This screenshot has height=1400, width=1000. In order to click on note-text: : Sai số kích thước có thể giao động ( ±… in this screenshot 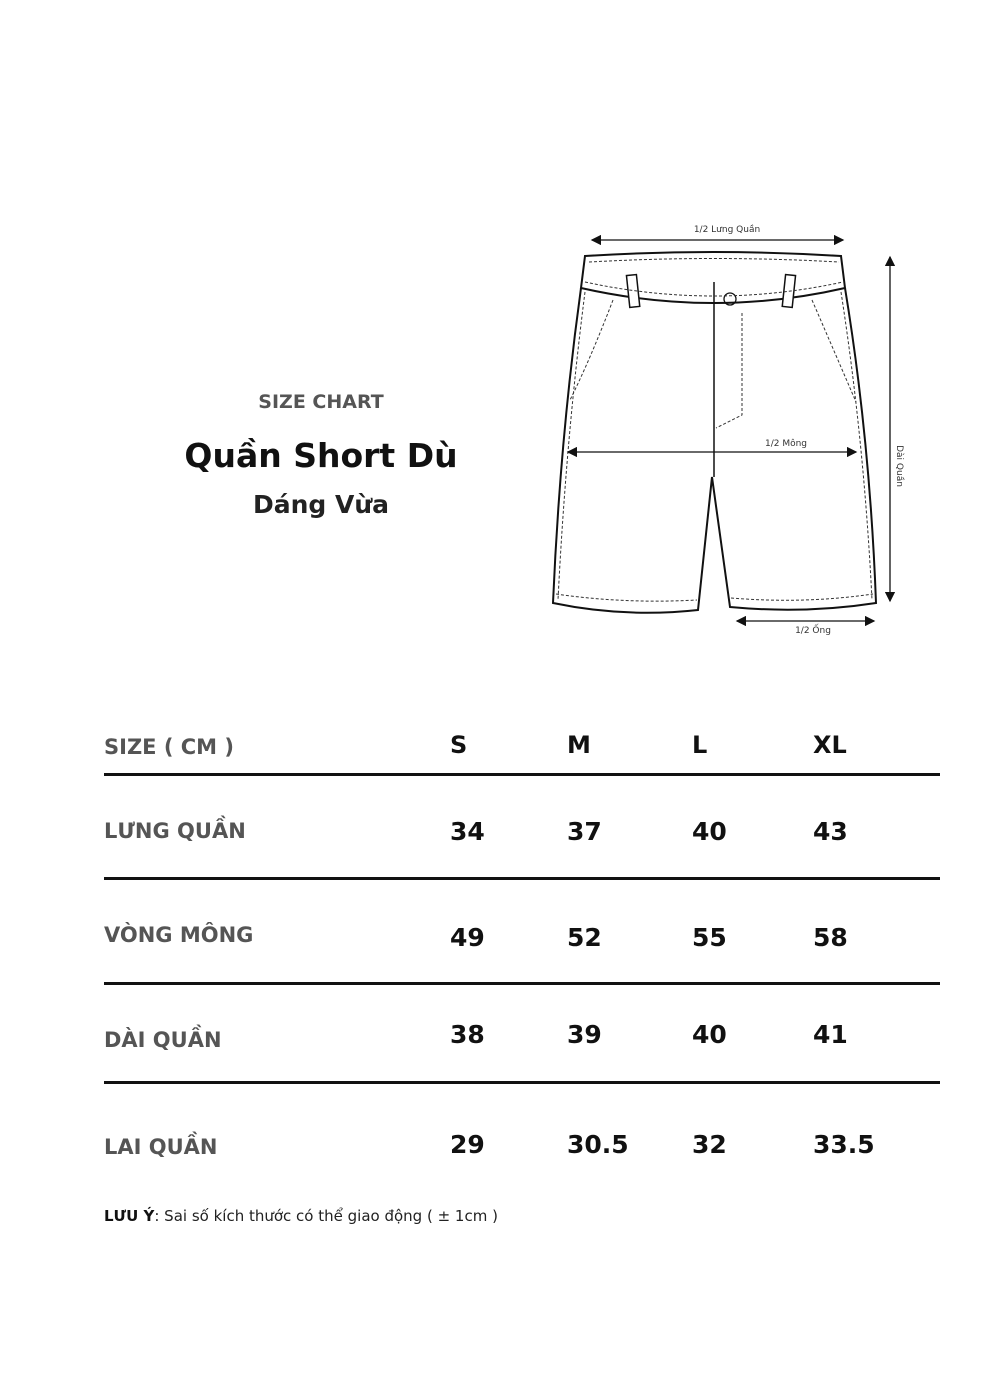, I will do `click(326, 1216)`.